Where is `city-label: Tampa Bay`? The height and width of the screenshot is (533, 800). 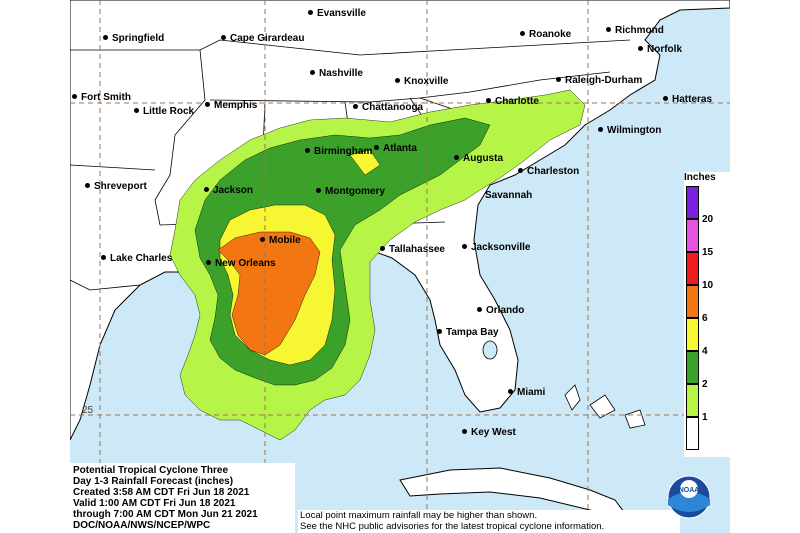 city-label: Tampa Bay is located at coordinates (468, 332).